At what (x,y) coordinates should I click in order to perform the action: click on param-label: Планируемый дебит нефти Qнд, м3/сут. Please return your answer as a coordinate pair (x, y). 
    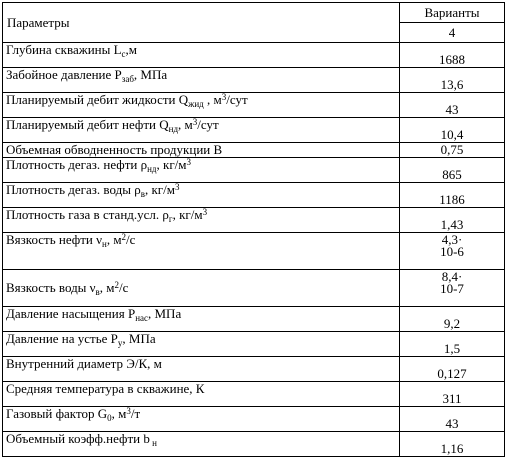
    Looking at the image, I should click on (201, 130).